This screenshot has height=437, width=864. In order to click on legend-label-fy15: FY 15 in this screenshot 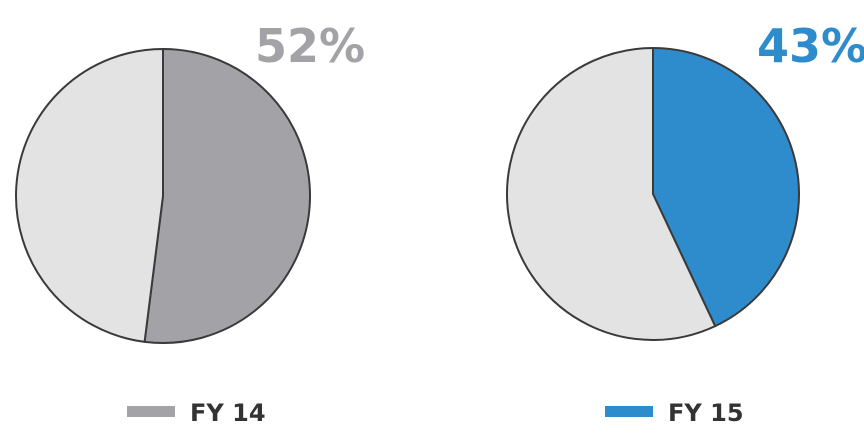, I will do `click(706, 413)`.